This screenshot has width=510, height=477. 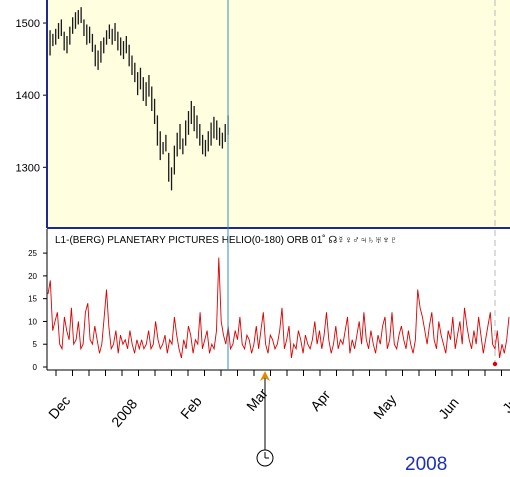 What do you see at coordinates (257, 399) in the screenshot?
I see `x-axis-label: Mar` at bounding box center [257, 399].